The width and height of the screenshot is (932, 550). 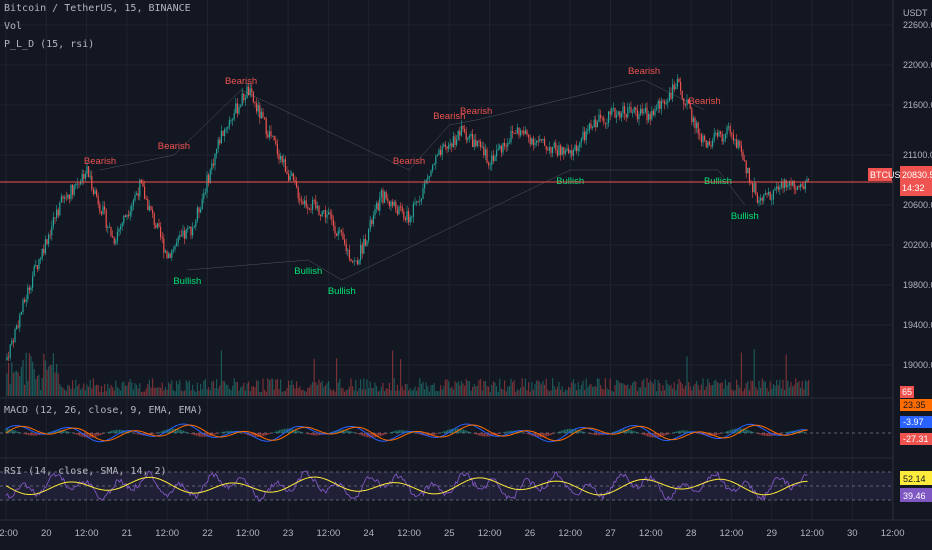 I want to click on symbol-legend: Bitcoin / TetherUS, 15, BINANCE, so click(x=97, y=8).